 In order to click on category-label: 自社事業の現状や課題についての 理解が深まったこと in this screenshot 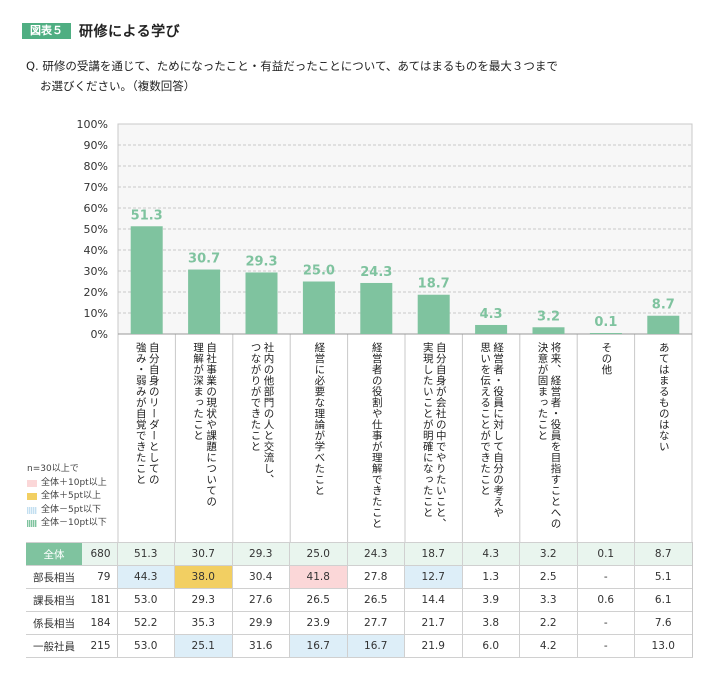, I will do `click(205, 424)`.